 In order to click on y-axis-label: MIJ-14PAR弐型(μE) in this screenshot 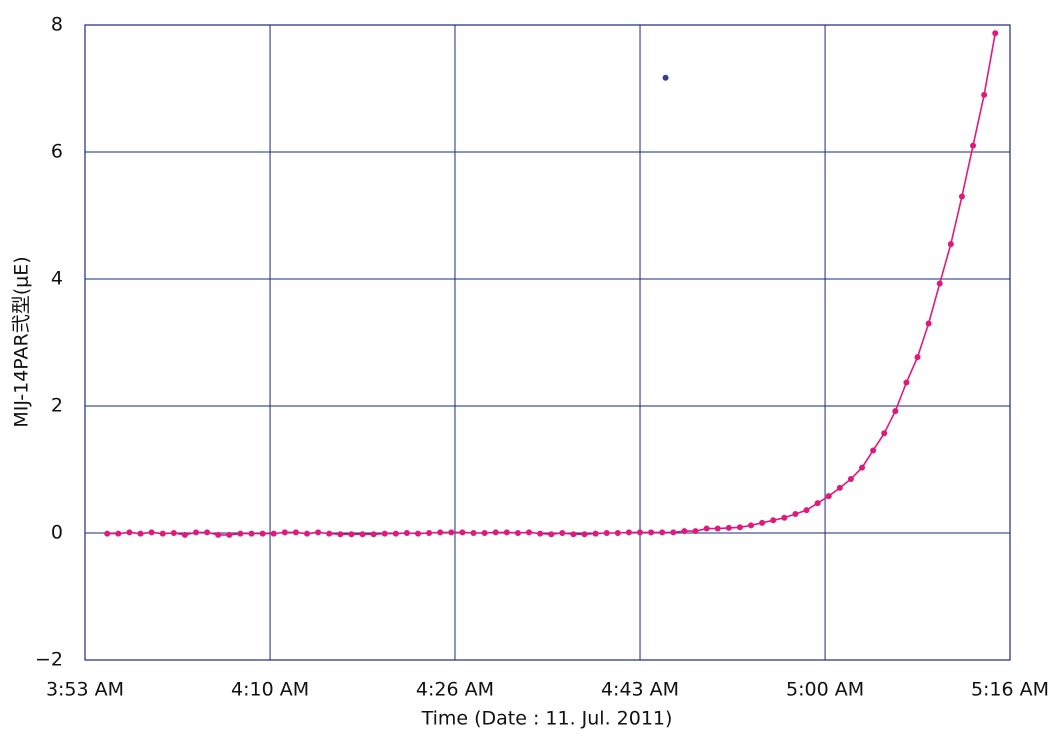, I will do `click(22, 341)`.